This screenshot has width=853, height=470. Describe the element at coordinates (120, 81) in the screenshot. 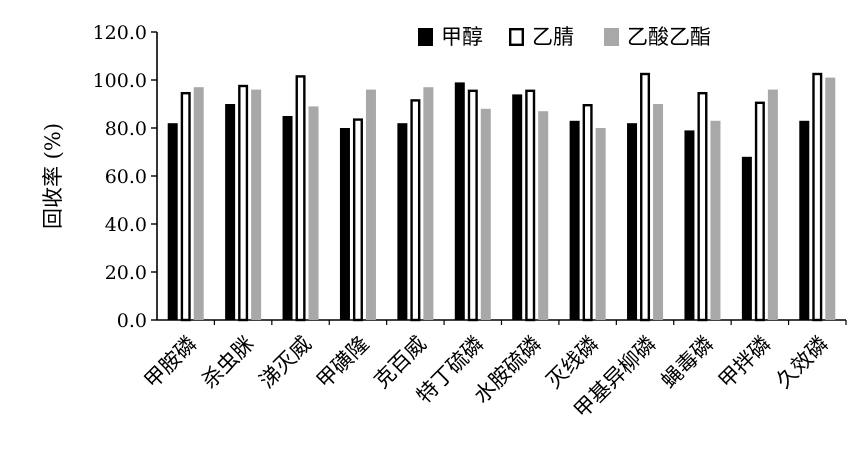

I see `y-tick-label: 100.0` at that location.